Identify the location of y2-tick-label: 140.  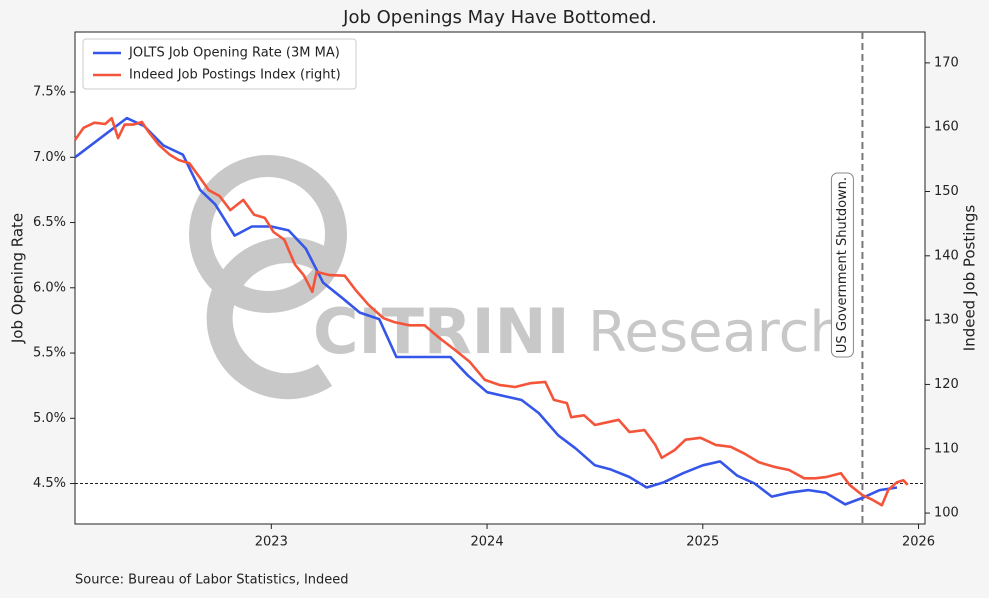
(946, 255).